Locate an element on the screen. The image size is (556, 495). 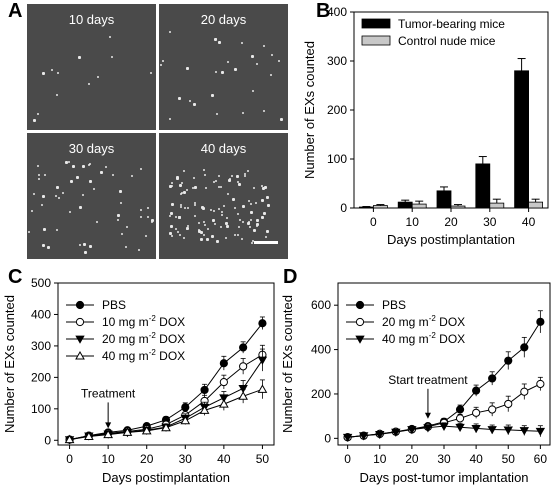
legend-swatch is located at coordinates (376, 40).